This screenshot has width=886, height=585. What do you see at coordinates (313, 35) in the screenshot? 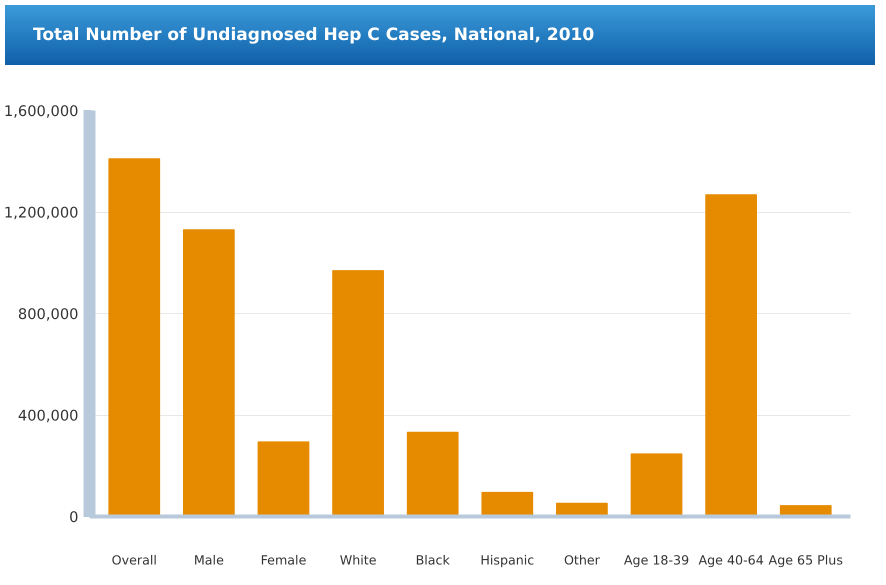
I see `chart-title: Total Number of Undiagnosed Hep C Cases, National, 2010` at bounding box center [313, 35].